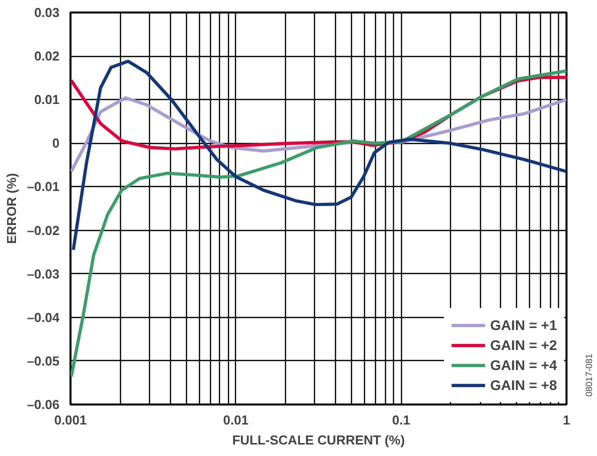 The image size is (597, 456). I want to click on y-tick-label: 0, so click(56, 143).